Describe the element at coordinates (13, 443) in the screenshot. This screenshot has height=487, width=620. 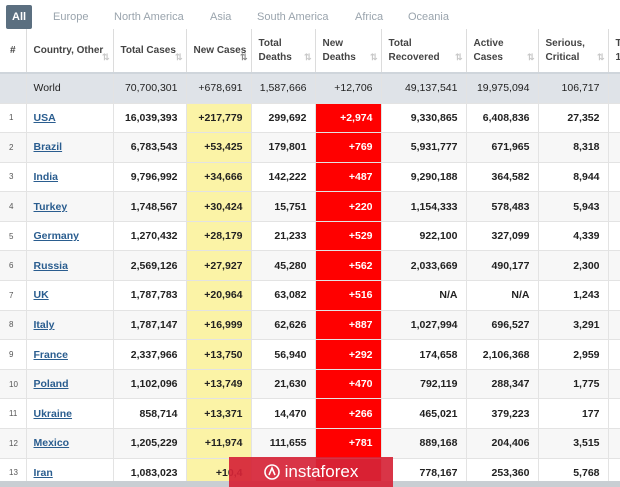
I see `rank-cell: 12` at that location.